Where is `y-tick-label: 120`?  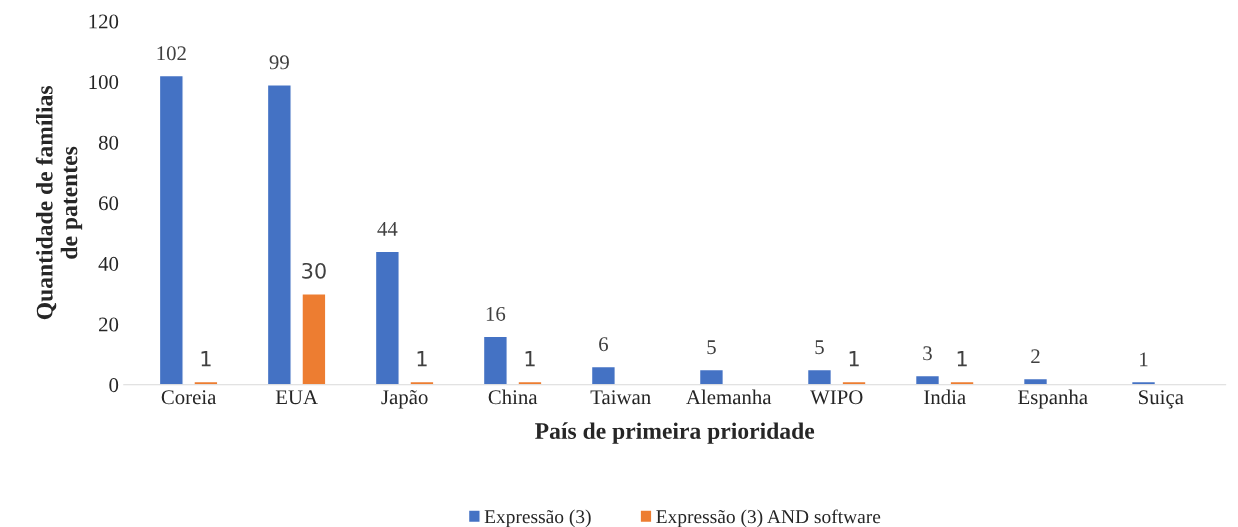 y-tick-label: 120 is located at coordinates (104, 21).